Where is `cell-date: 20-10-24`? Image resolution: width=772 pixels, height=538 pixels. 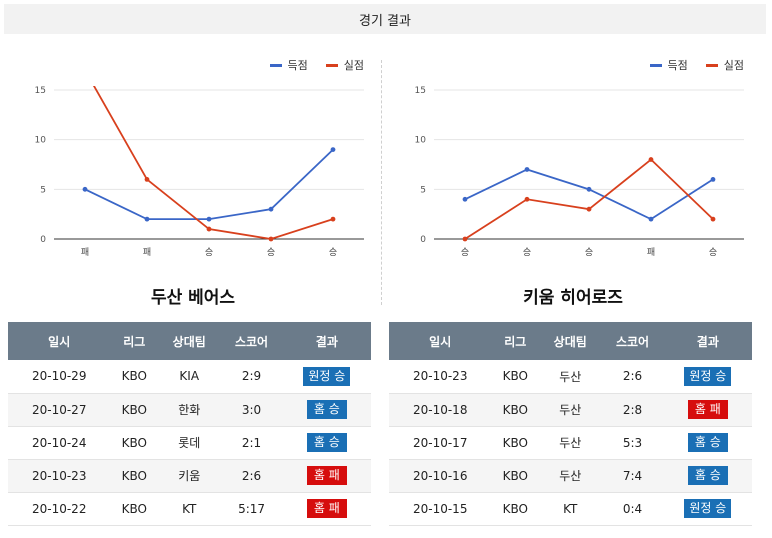 cell-date: 20-10-24 is located at coordinates (59, 443).